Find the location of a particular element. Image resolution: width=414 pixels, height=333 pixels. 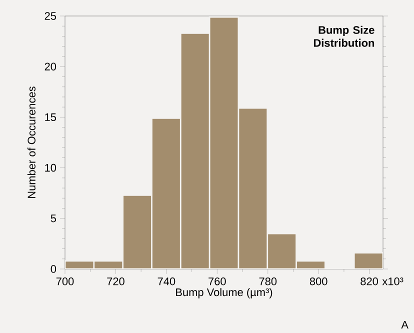

y-tick-label: 25 is located at coordinates (50, 16).